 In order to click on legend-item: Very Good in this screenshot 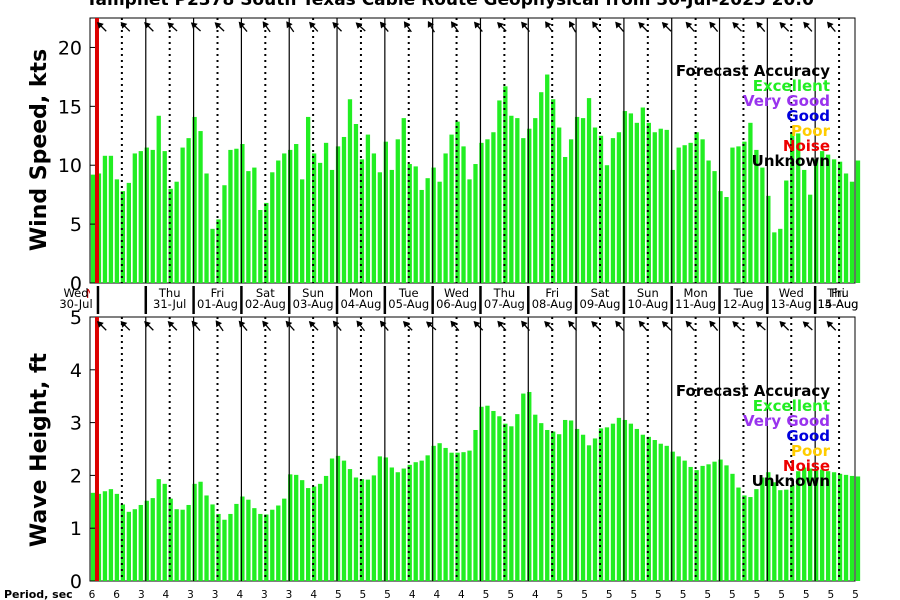, I will do `click(786, 101)`.